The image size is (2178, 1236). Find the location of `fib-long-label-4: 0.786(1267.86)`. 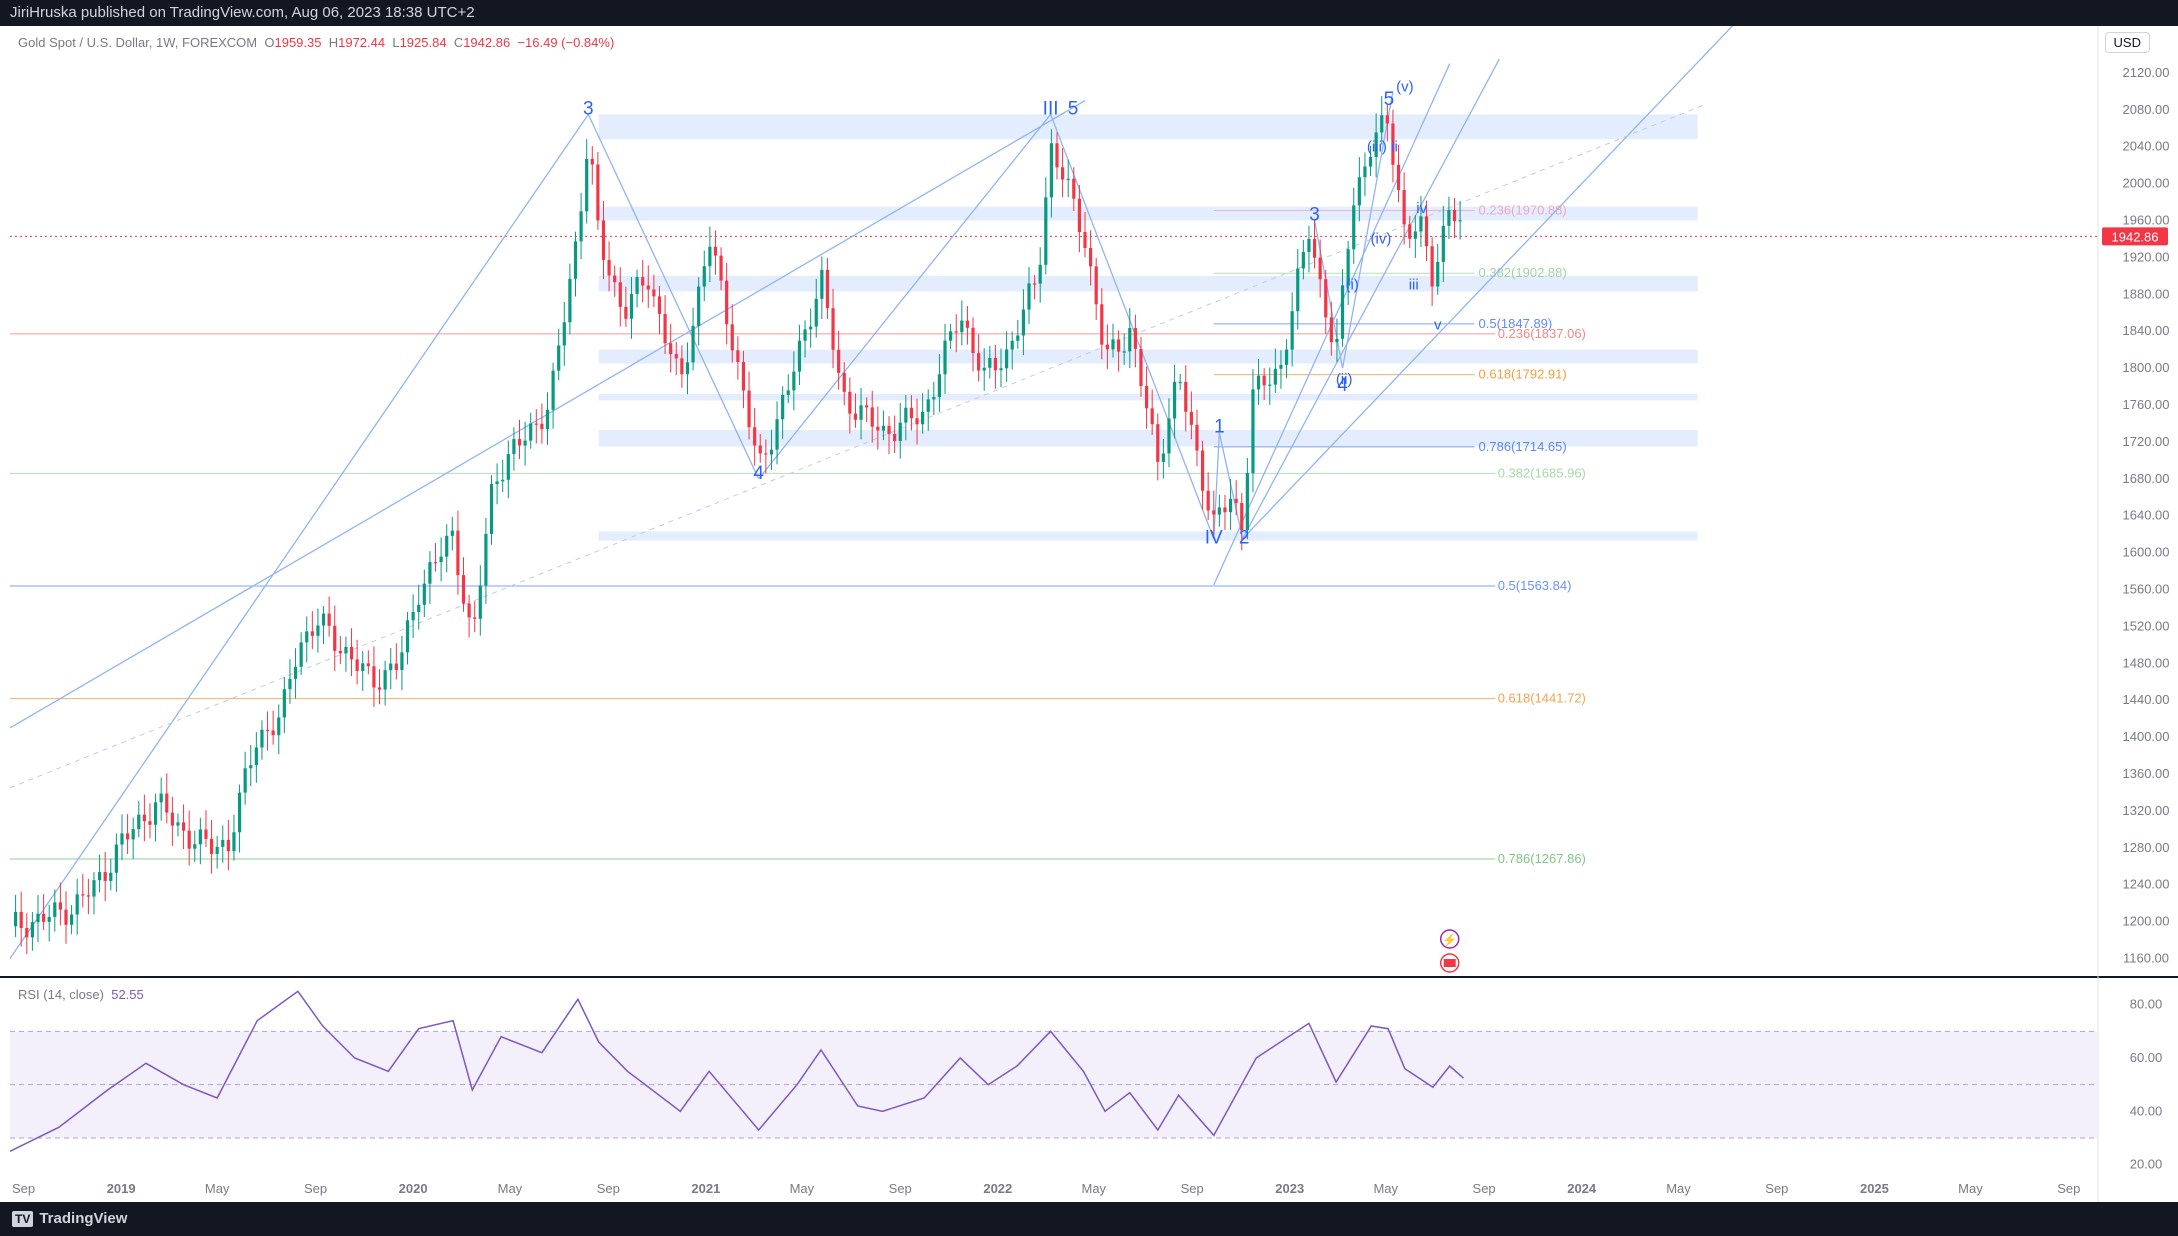

fib-long-label-4: 0.786(1267.86) is located at coordinates (1542, 858).